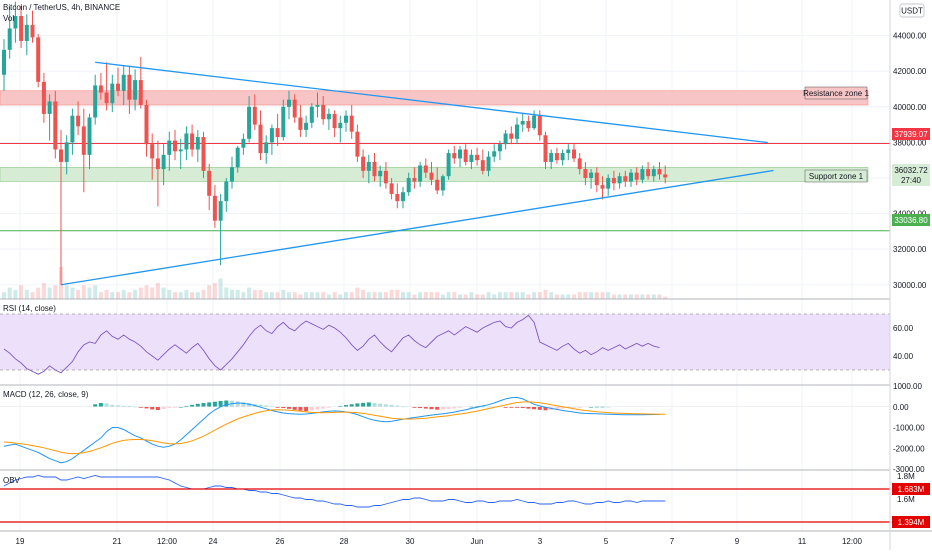  Describe the element at coordinates (445, 406) in the screenshot. I see `macd-histogram` at that location.